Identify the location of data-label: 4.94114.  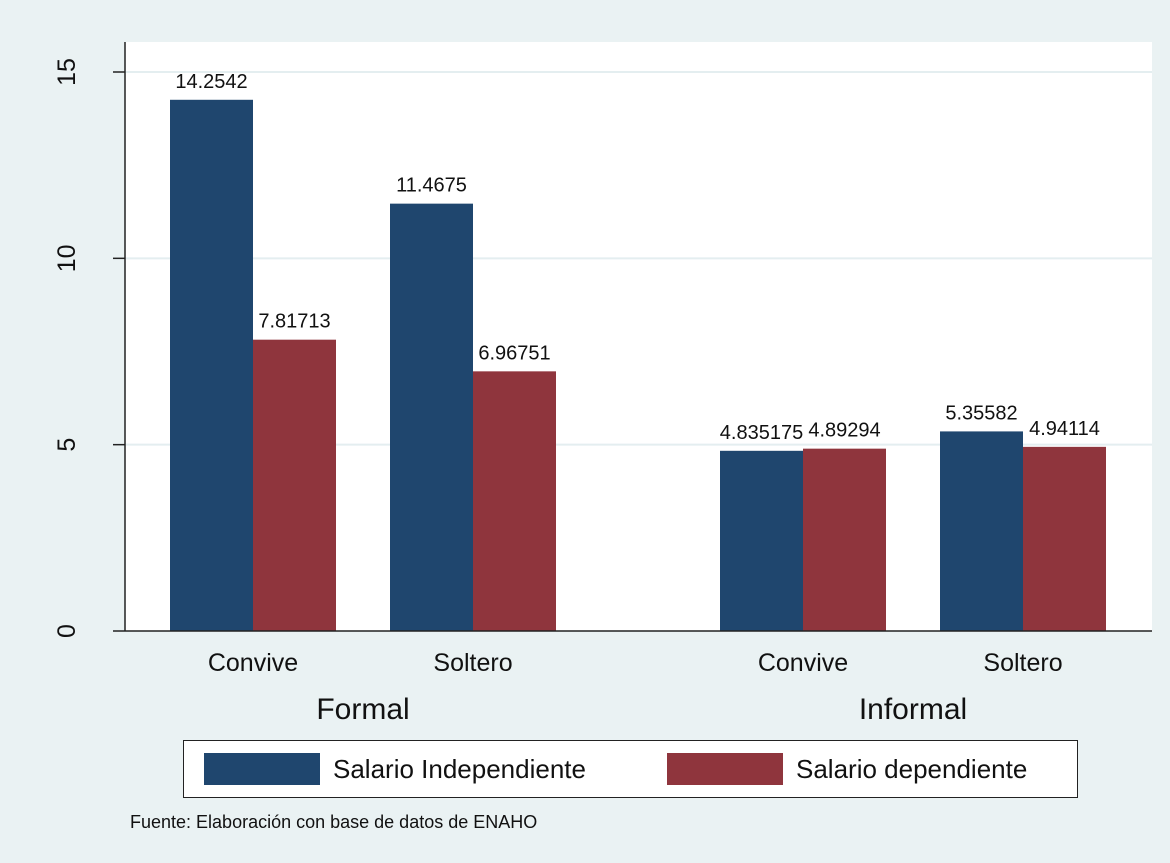
(1064, 429).